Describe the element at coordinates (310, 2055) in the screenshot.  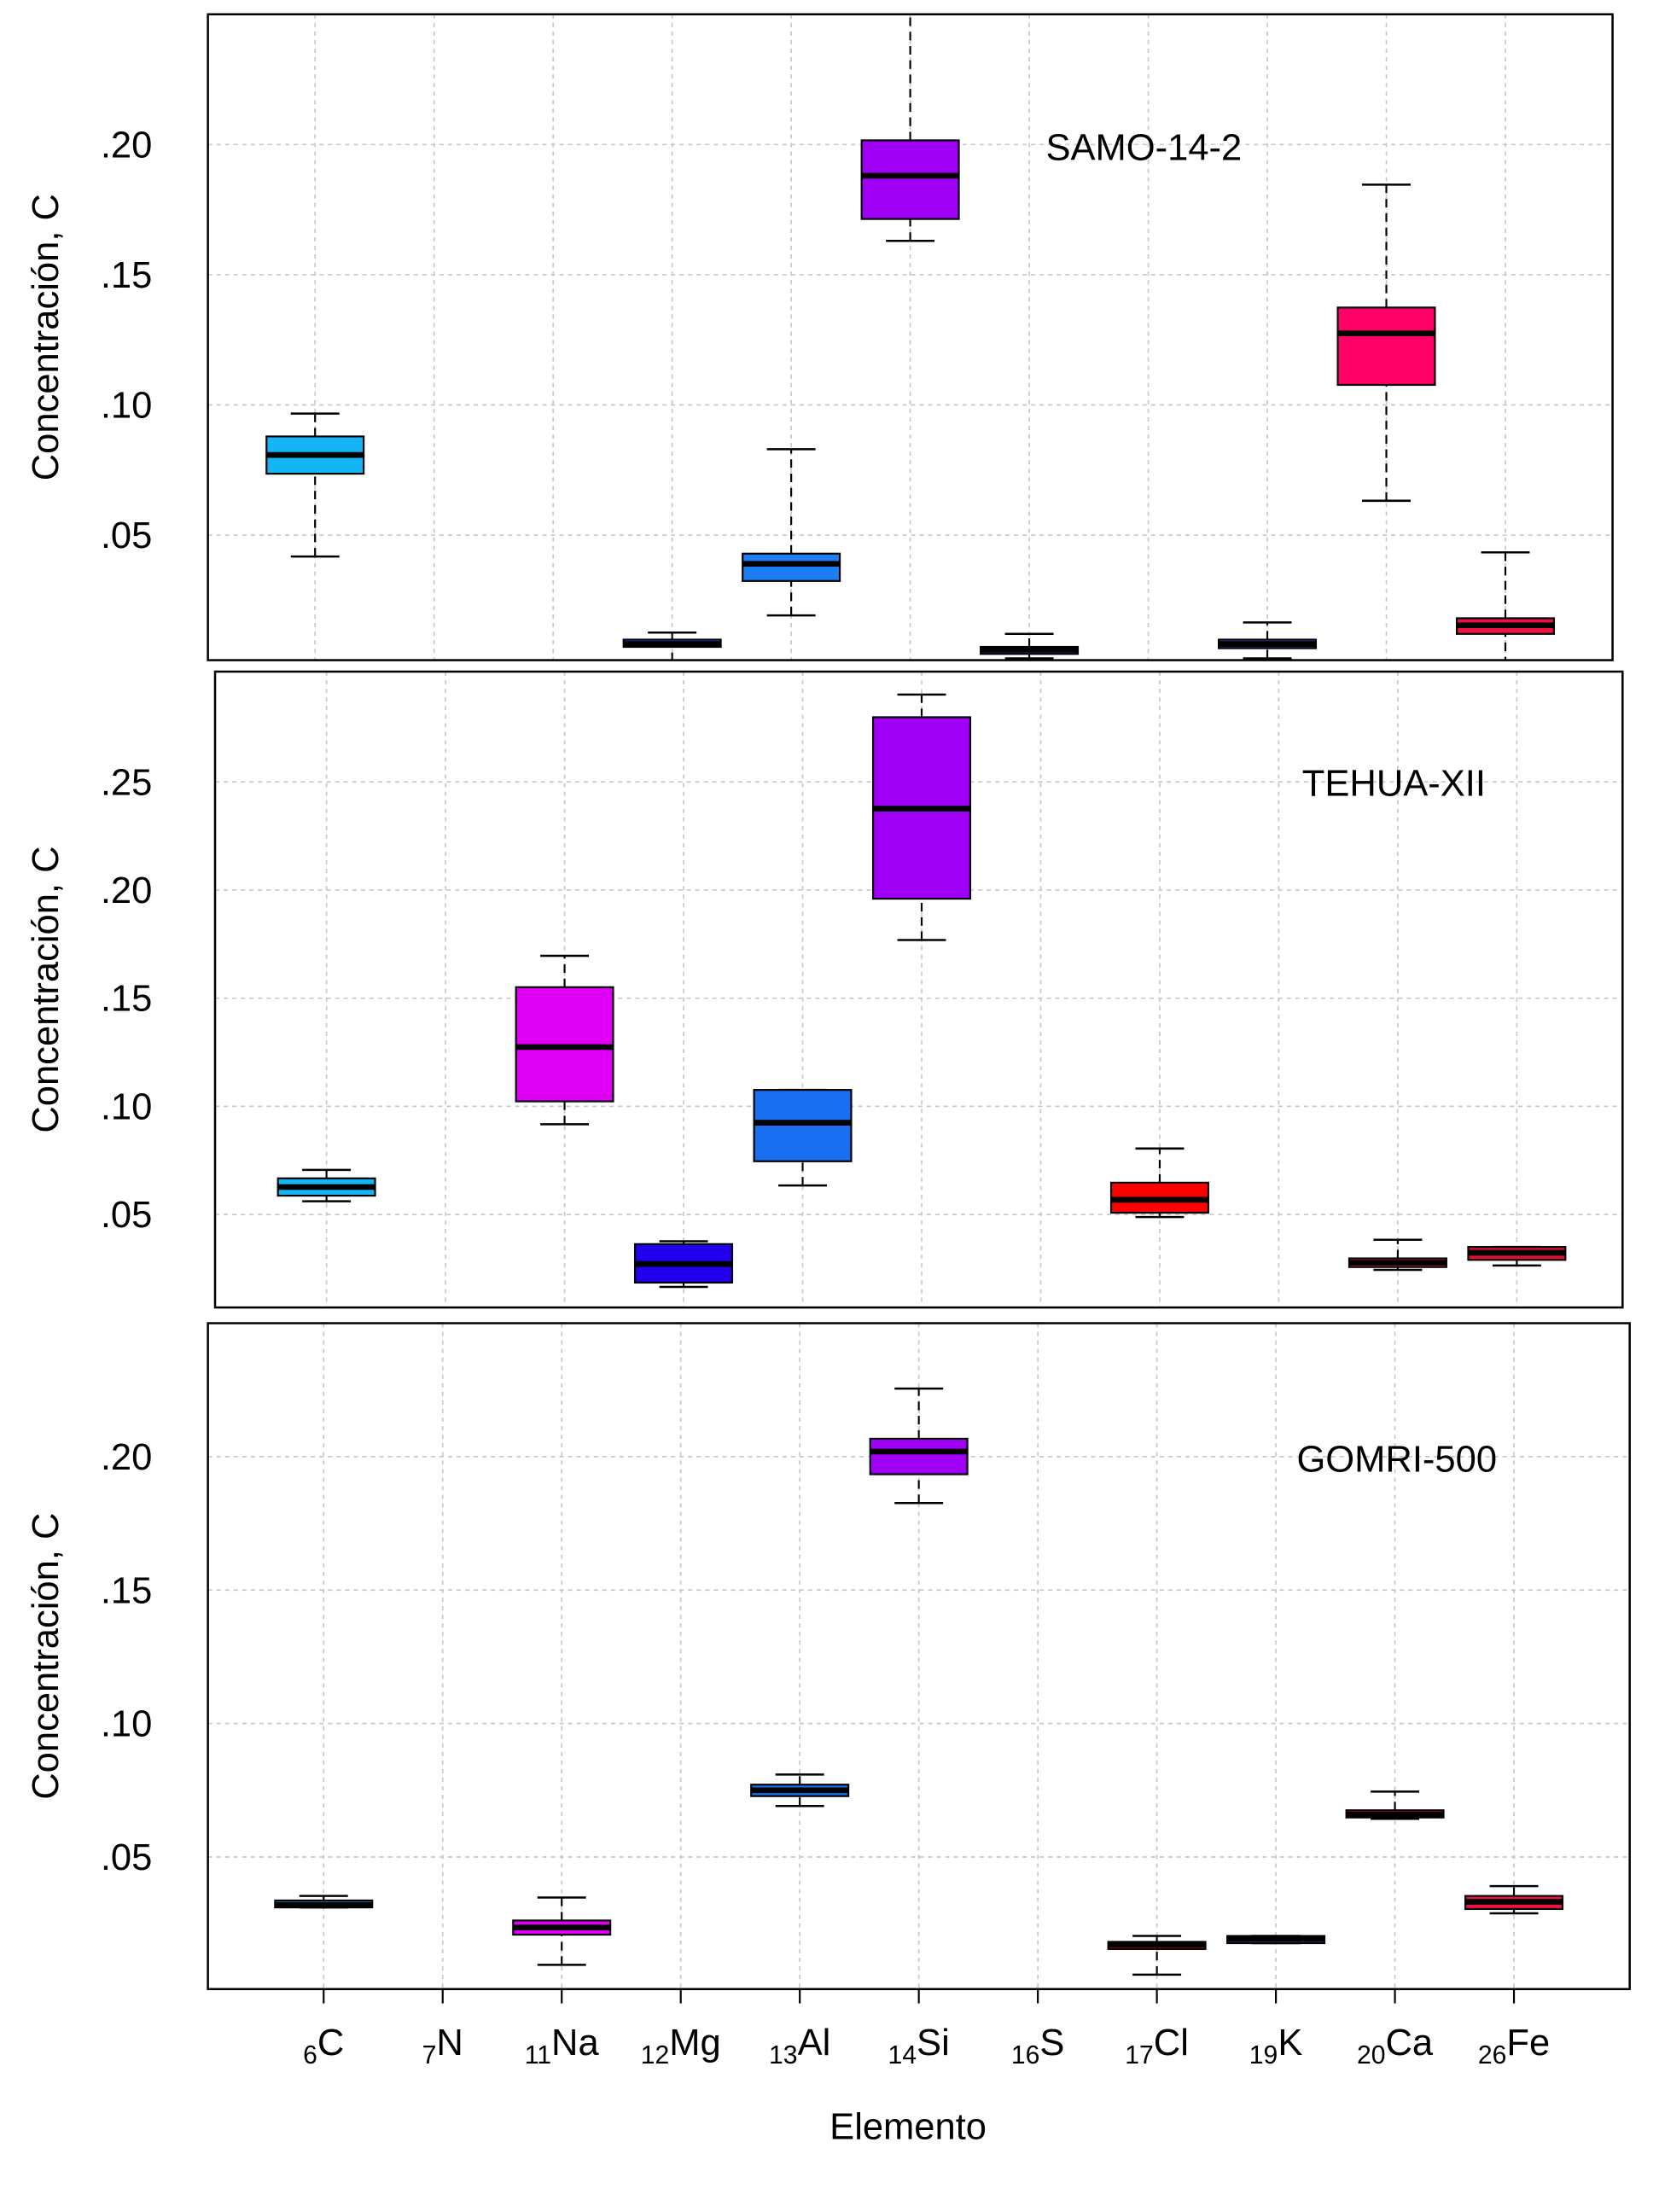
I see `atomic-number: 6` at that location.